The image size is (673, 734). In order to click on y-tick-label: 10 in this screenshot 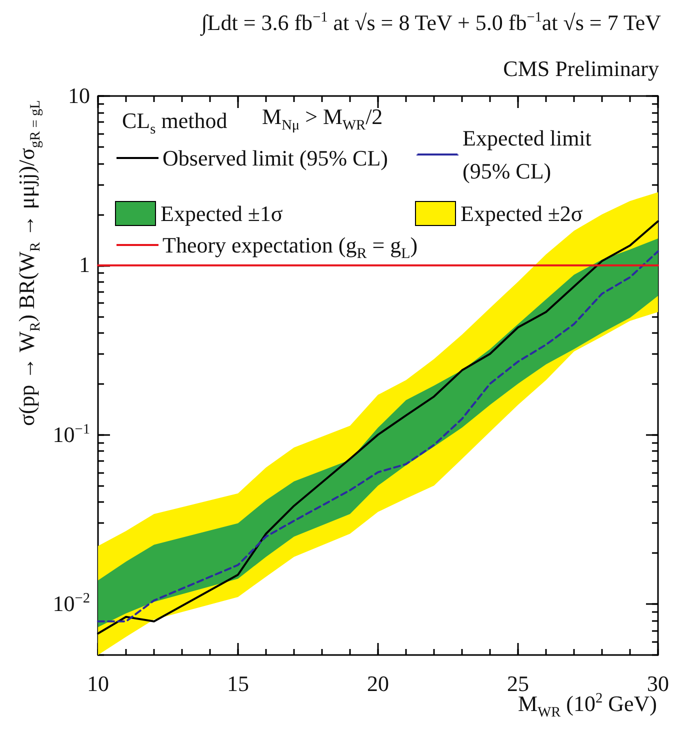, I will do `click(79, 96)`.